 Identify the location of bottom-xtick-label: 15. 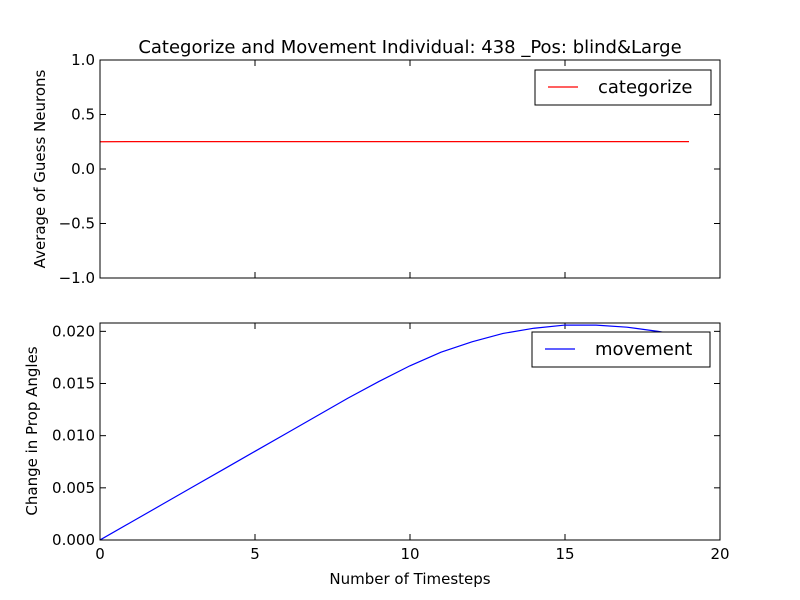
(564, 554).